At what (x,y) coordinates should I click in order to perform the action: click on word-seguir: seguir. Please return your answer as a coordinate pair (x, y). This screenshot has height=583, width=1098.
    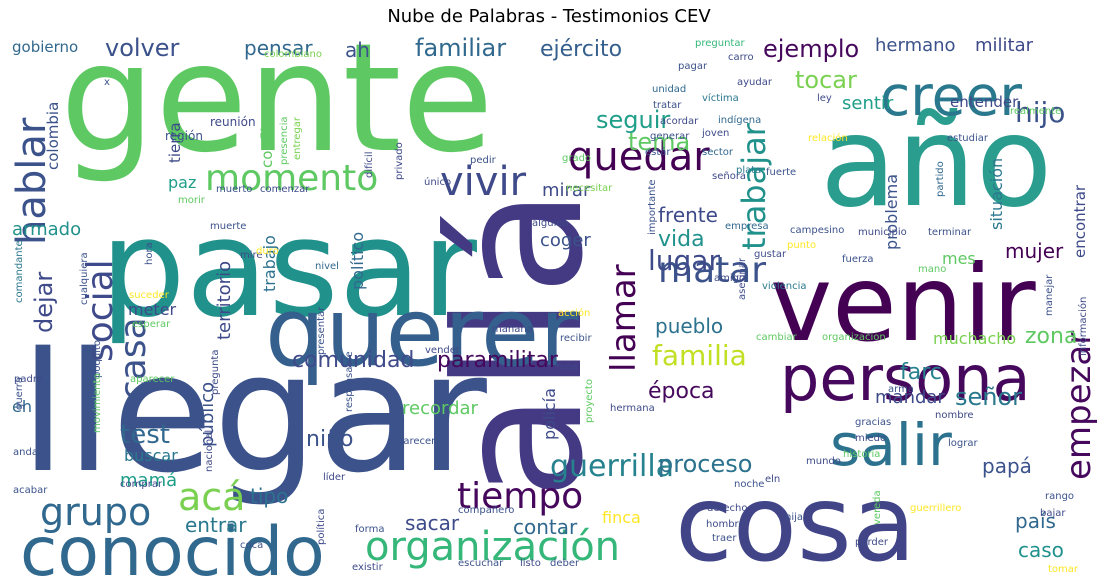
    Looking at the image, I should click on (633, 120).